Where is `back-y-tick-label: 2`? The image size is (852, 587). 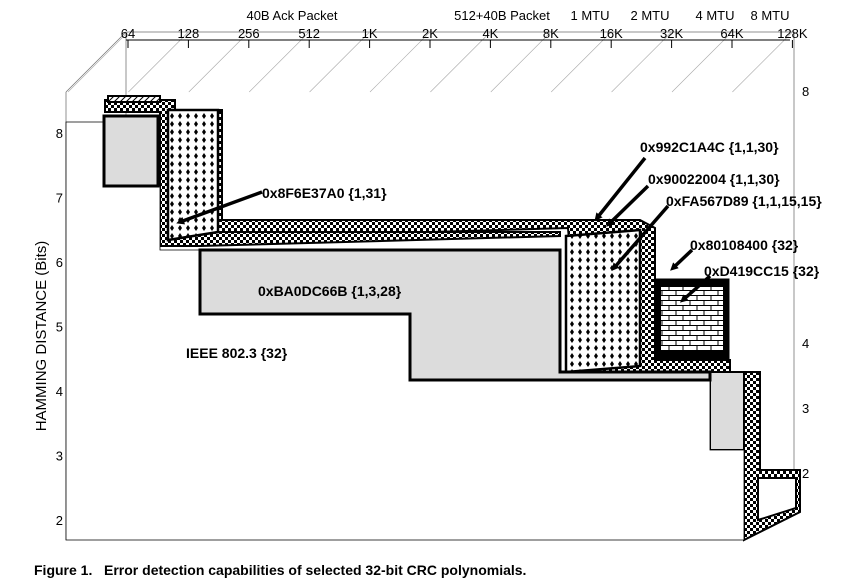
back-y-tick-label: 2 is located at coordinates (805, 473).